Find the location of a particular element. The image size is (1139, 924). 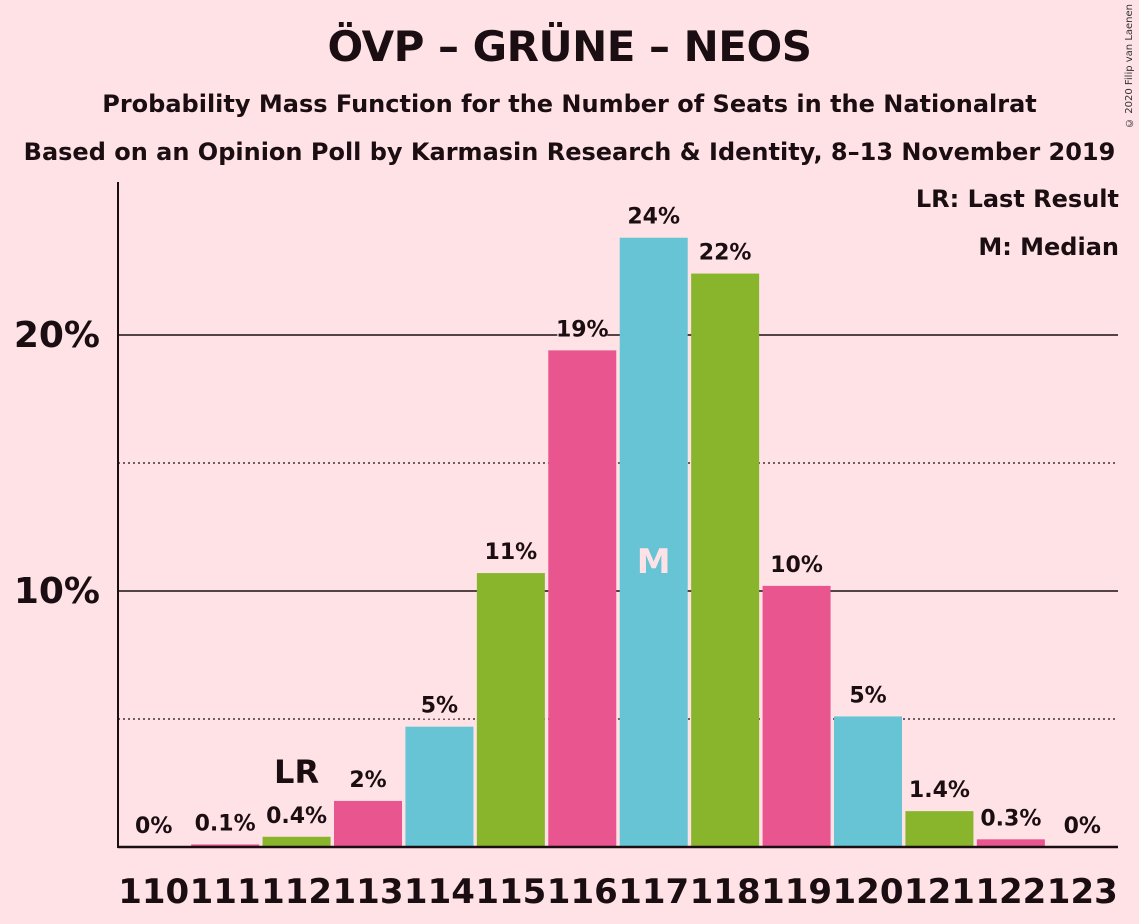

x-tick-label: 115 is located at coordinates (510, 892).